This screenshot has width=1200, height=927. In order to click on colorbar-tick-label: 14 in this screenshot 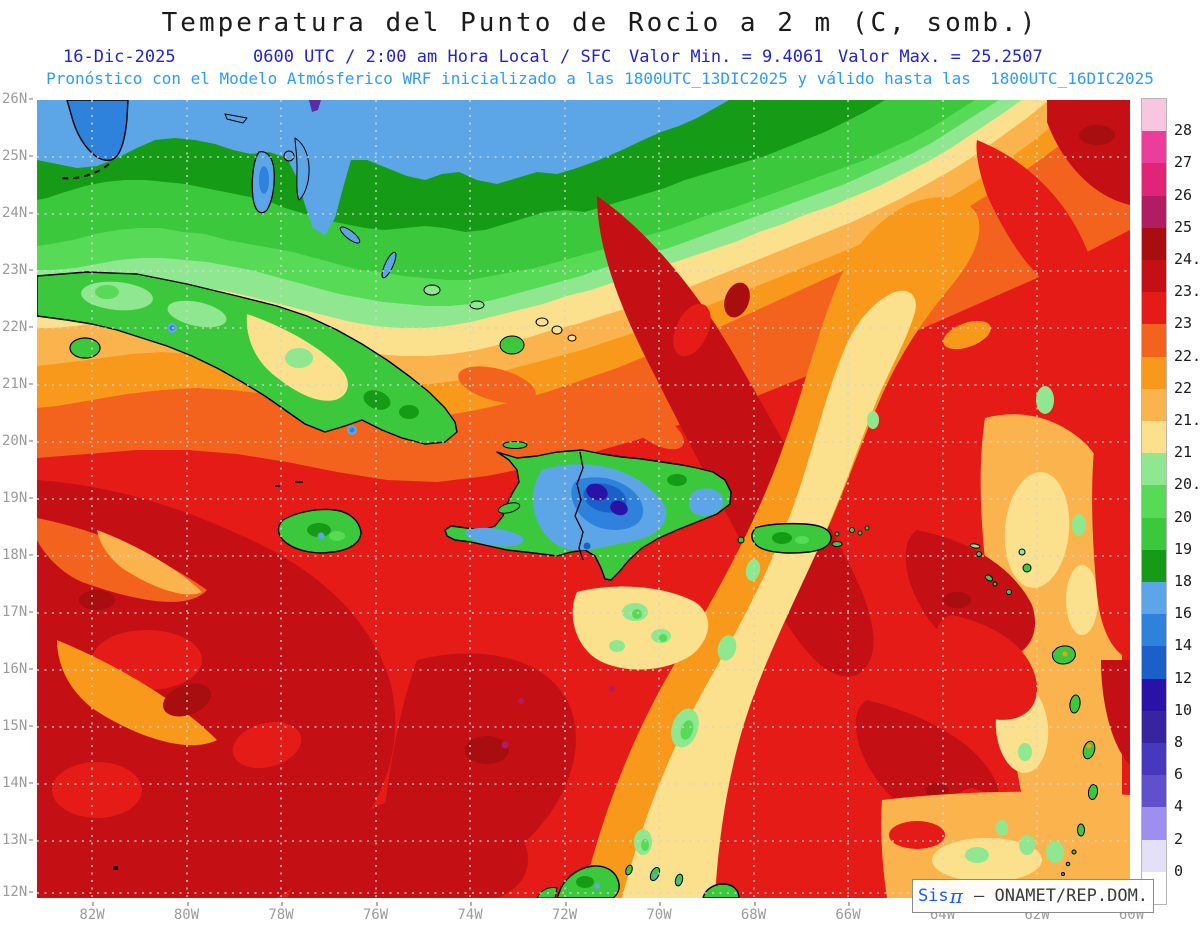, I will do `click(1183, 645)`.